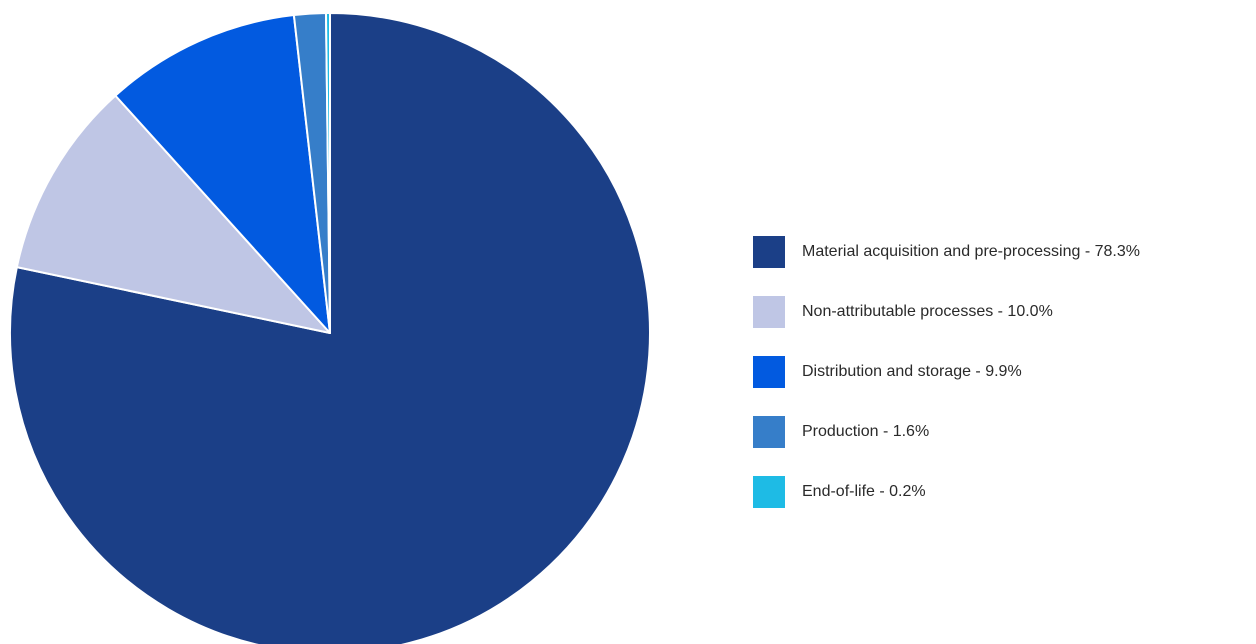 Image resolution: width=1256 pixels, height=644 pixels. Describe the element at coordinates (222, 174) in the screenshot. I see `pie-slice-distribution-storage` at that location.